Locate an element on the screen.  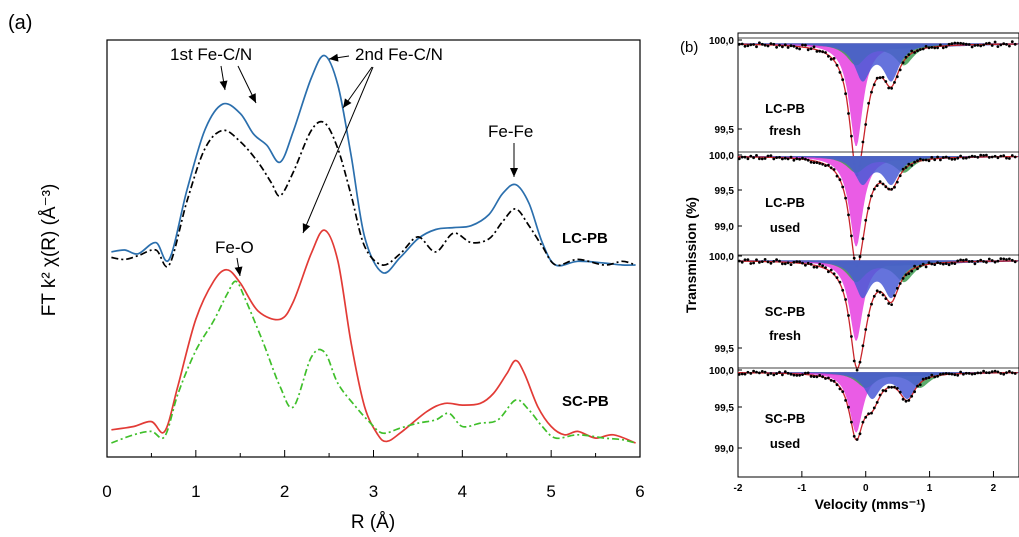
annotation-arrow-head is located at coordinates (347, 103).